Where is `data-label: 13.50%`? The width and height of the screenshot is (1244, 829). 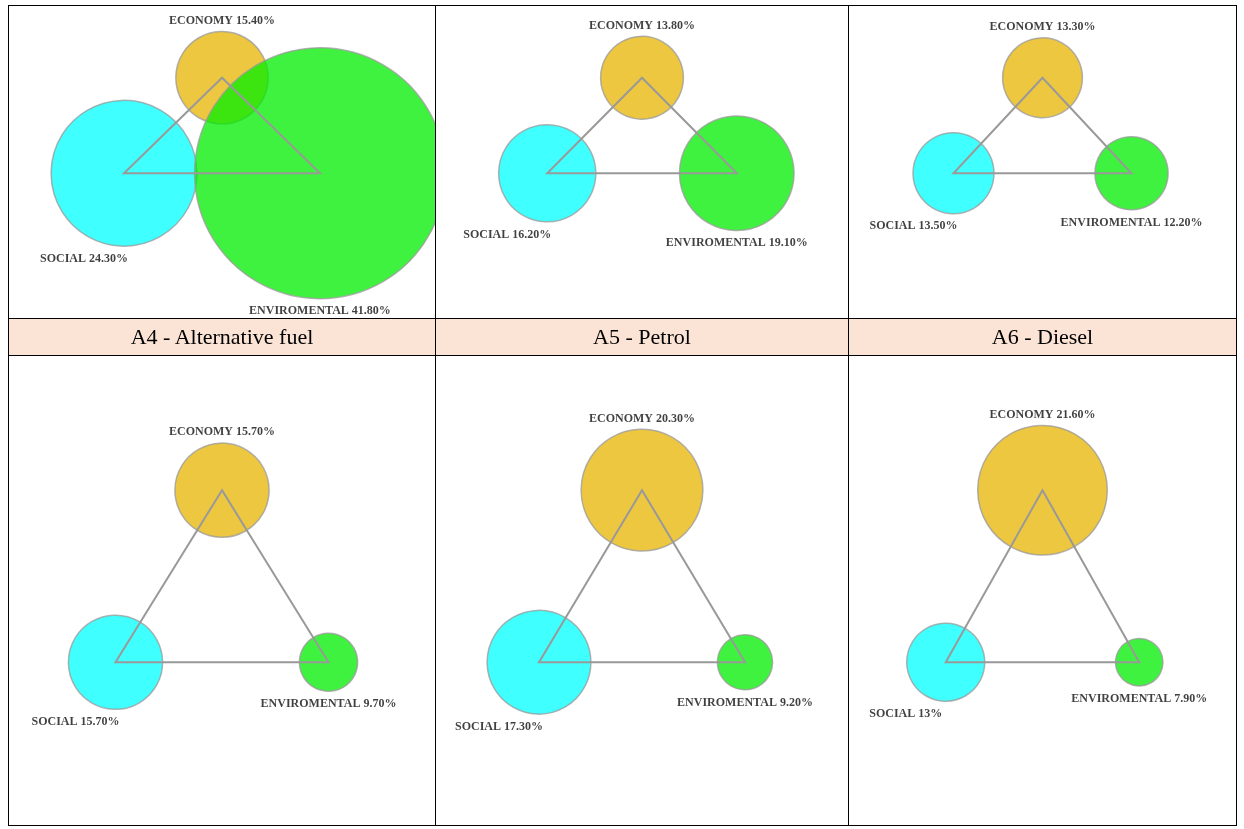 data-label: 13.50% is located at coordinates (938, 225).